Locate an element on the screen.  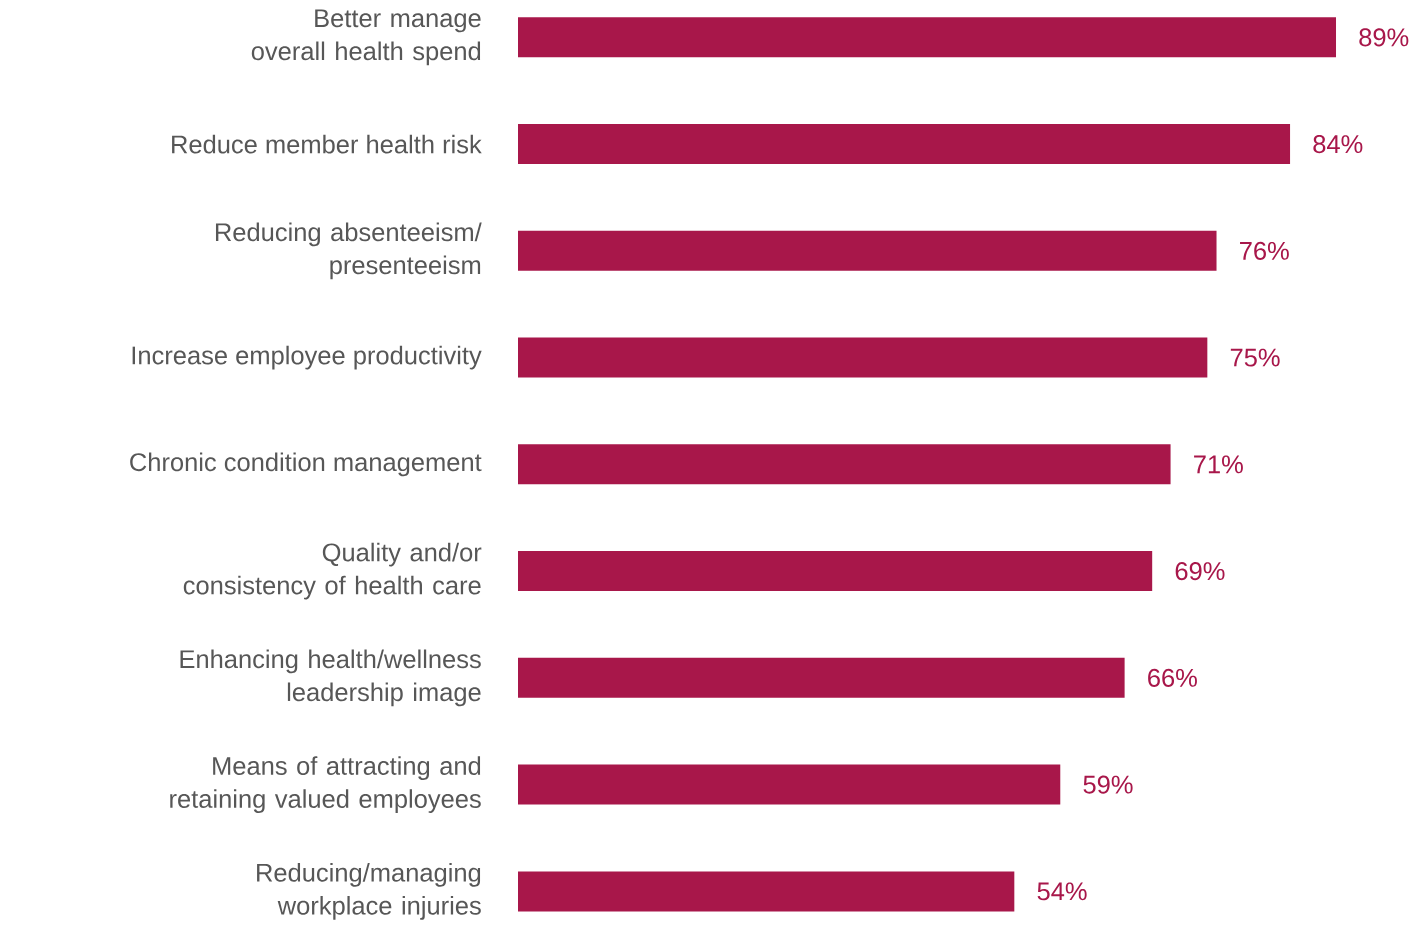
y-tick-label: Chronic condition management is located at coordinates (306, 464).